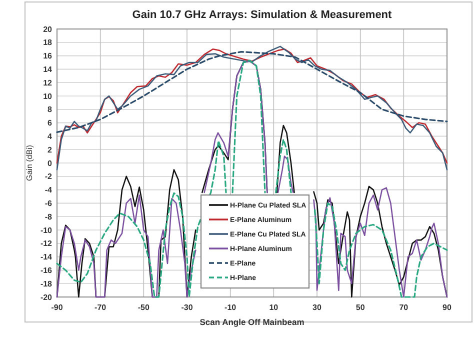 Image resolution: width=474 pixels, height=348 pixels. What do you see at coordinates (48, 83) in the screenshot?
I see `y-tick-label: 12` at bounding box center [48, 83].